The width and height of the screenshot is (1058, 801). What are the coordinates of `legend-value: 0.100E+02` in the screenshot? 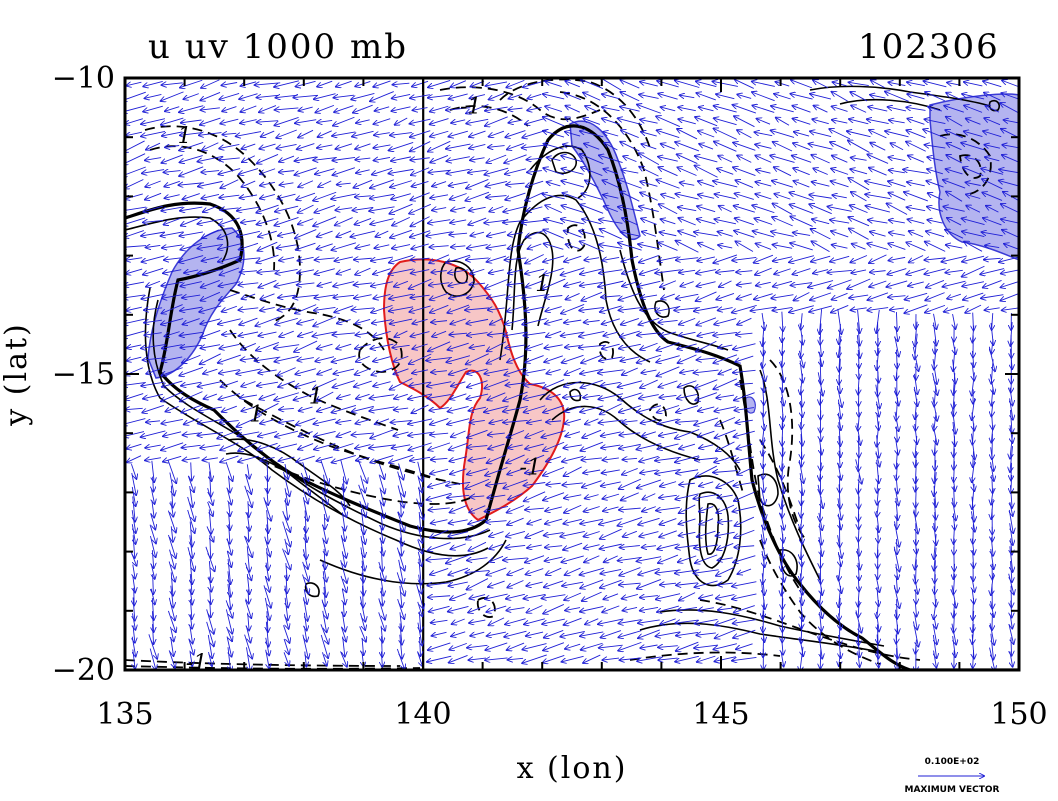 It's located at (952, 762).